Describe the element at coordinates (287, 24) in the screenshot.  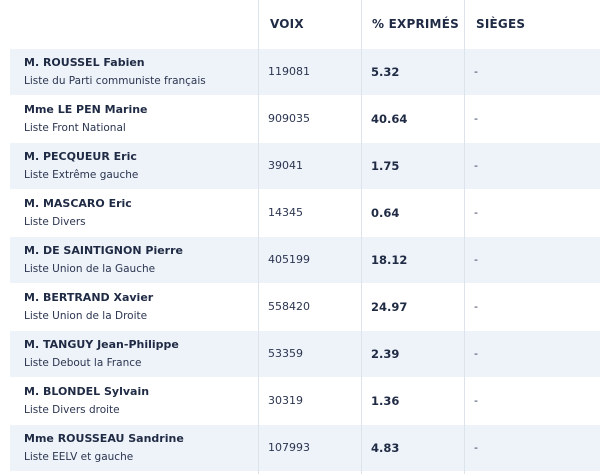
I see `header-votes: VOIX` at that location.